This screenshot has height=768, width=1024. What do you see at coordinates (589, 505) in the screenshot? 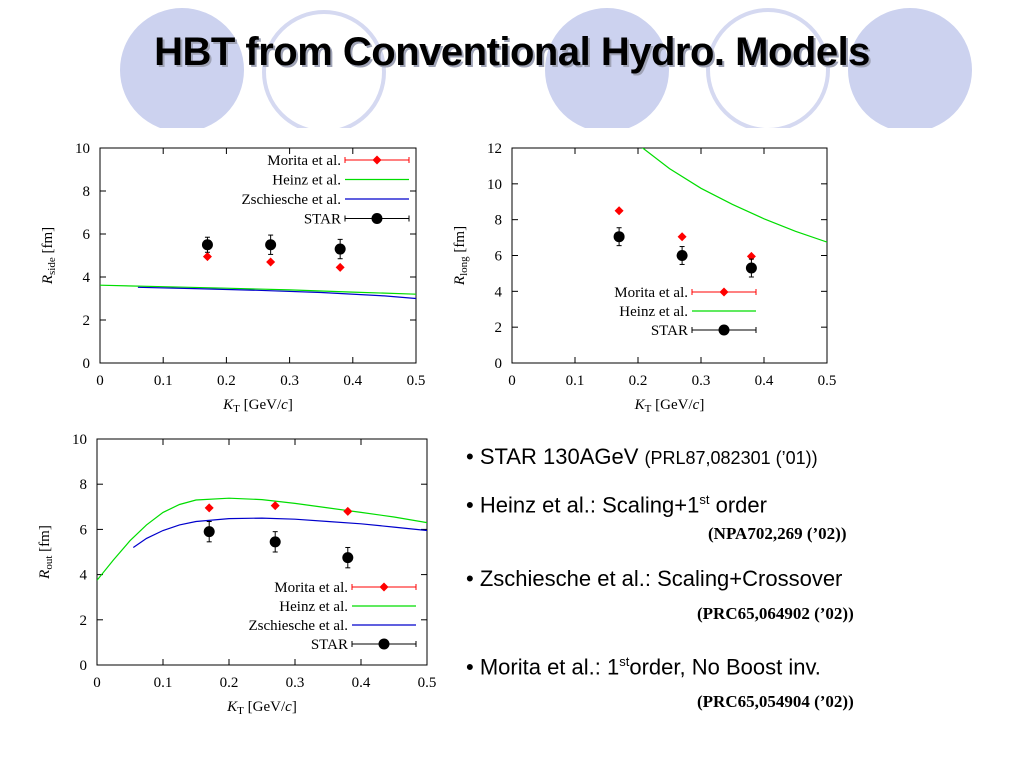
I see `bullet-text: Heinz et al.: Scaling+1` at bounding box center [589, 505].